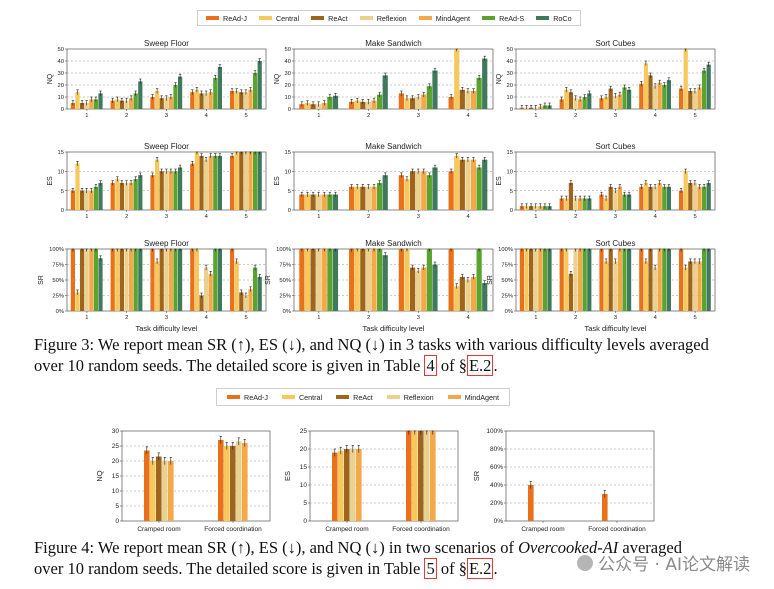 The height and width of the screenshot is (589, 774). I want to click on watermark: 公众号 · AI论文解读, so click(663, 562).